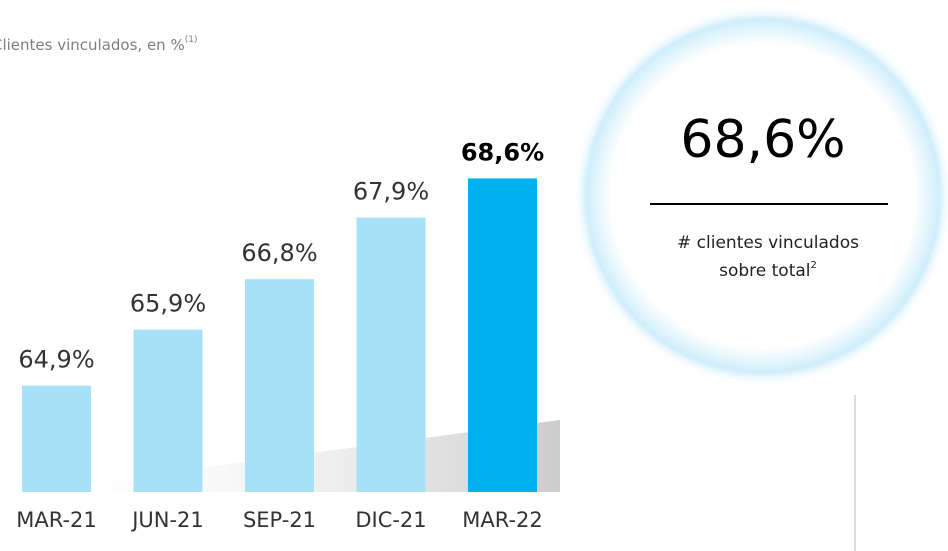 This screenshot has width=948, height=551. Describe the element at coordinates (279, 520) in the screenshot. I see `x-tick-label: SEP-21` at that location.